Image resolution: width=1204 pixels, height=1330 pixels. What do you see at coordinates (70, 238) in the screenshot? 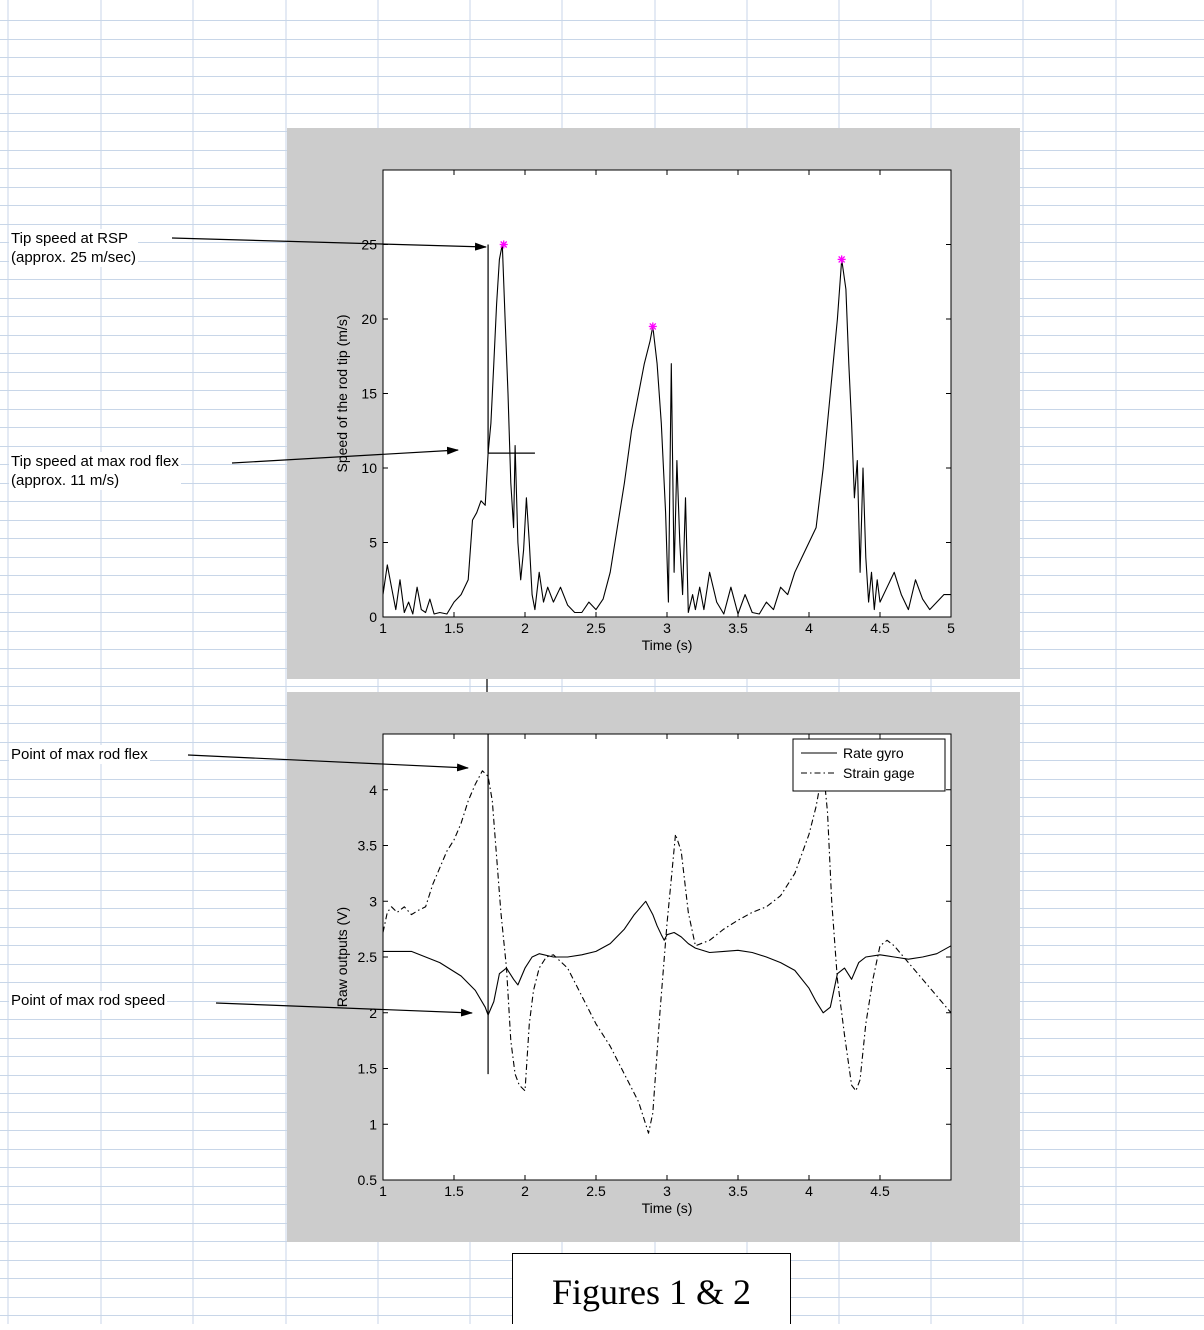
I see `rsp-annotation-line1: Tip speed at RSP` at bounding box center [70, 238].